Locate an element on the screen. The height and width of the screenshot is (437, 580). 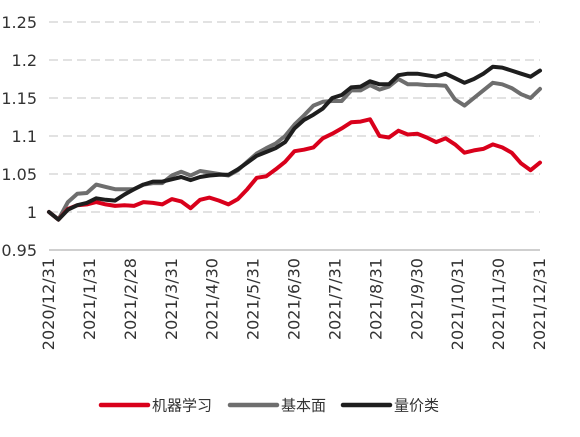
x-tick-label: 2021/1/31 is located at coordinates (89, 299).